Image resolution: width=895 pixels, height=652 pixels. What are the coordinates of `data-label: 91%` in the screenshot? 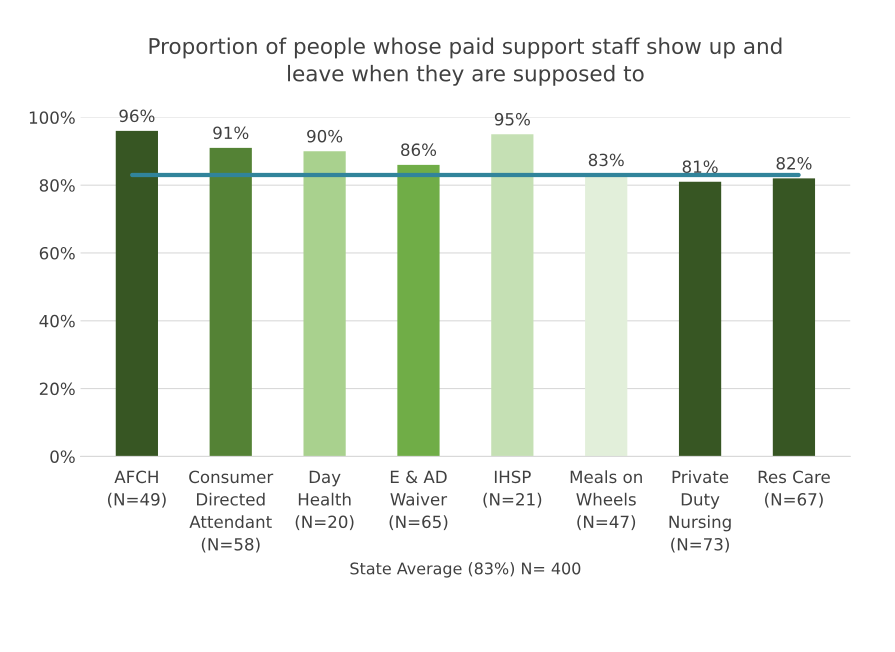 It's located at (230, 133).